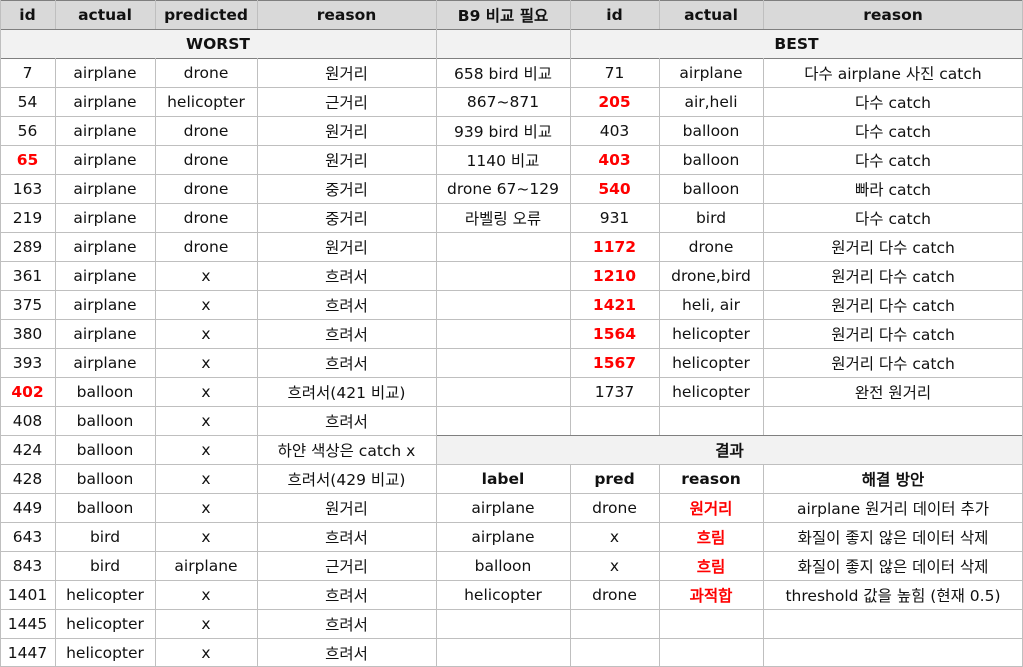 This screenshot has width=1023, height=667. I want to click on best-id-cell: 931, so click(614, 217).